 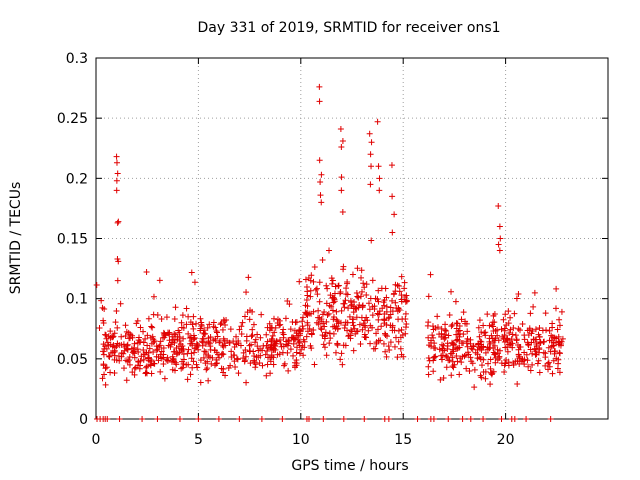 What do you see at coordinates (403, 440) in the screenshot?
I see `x-tick-label: 15` at bounding box center [403, 440].